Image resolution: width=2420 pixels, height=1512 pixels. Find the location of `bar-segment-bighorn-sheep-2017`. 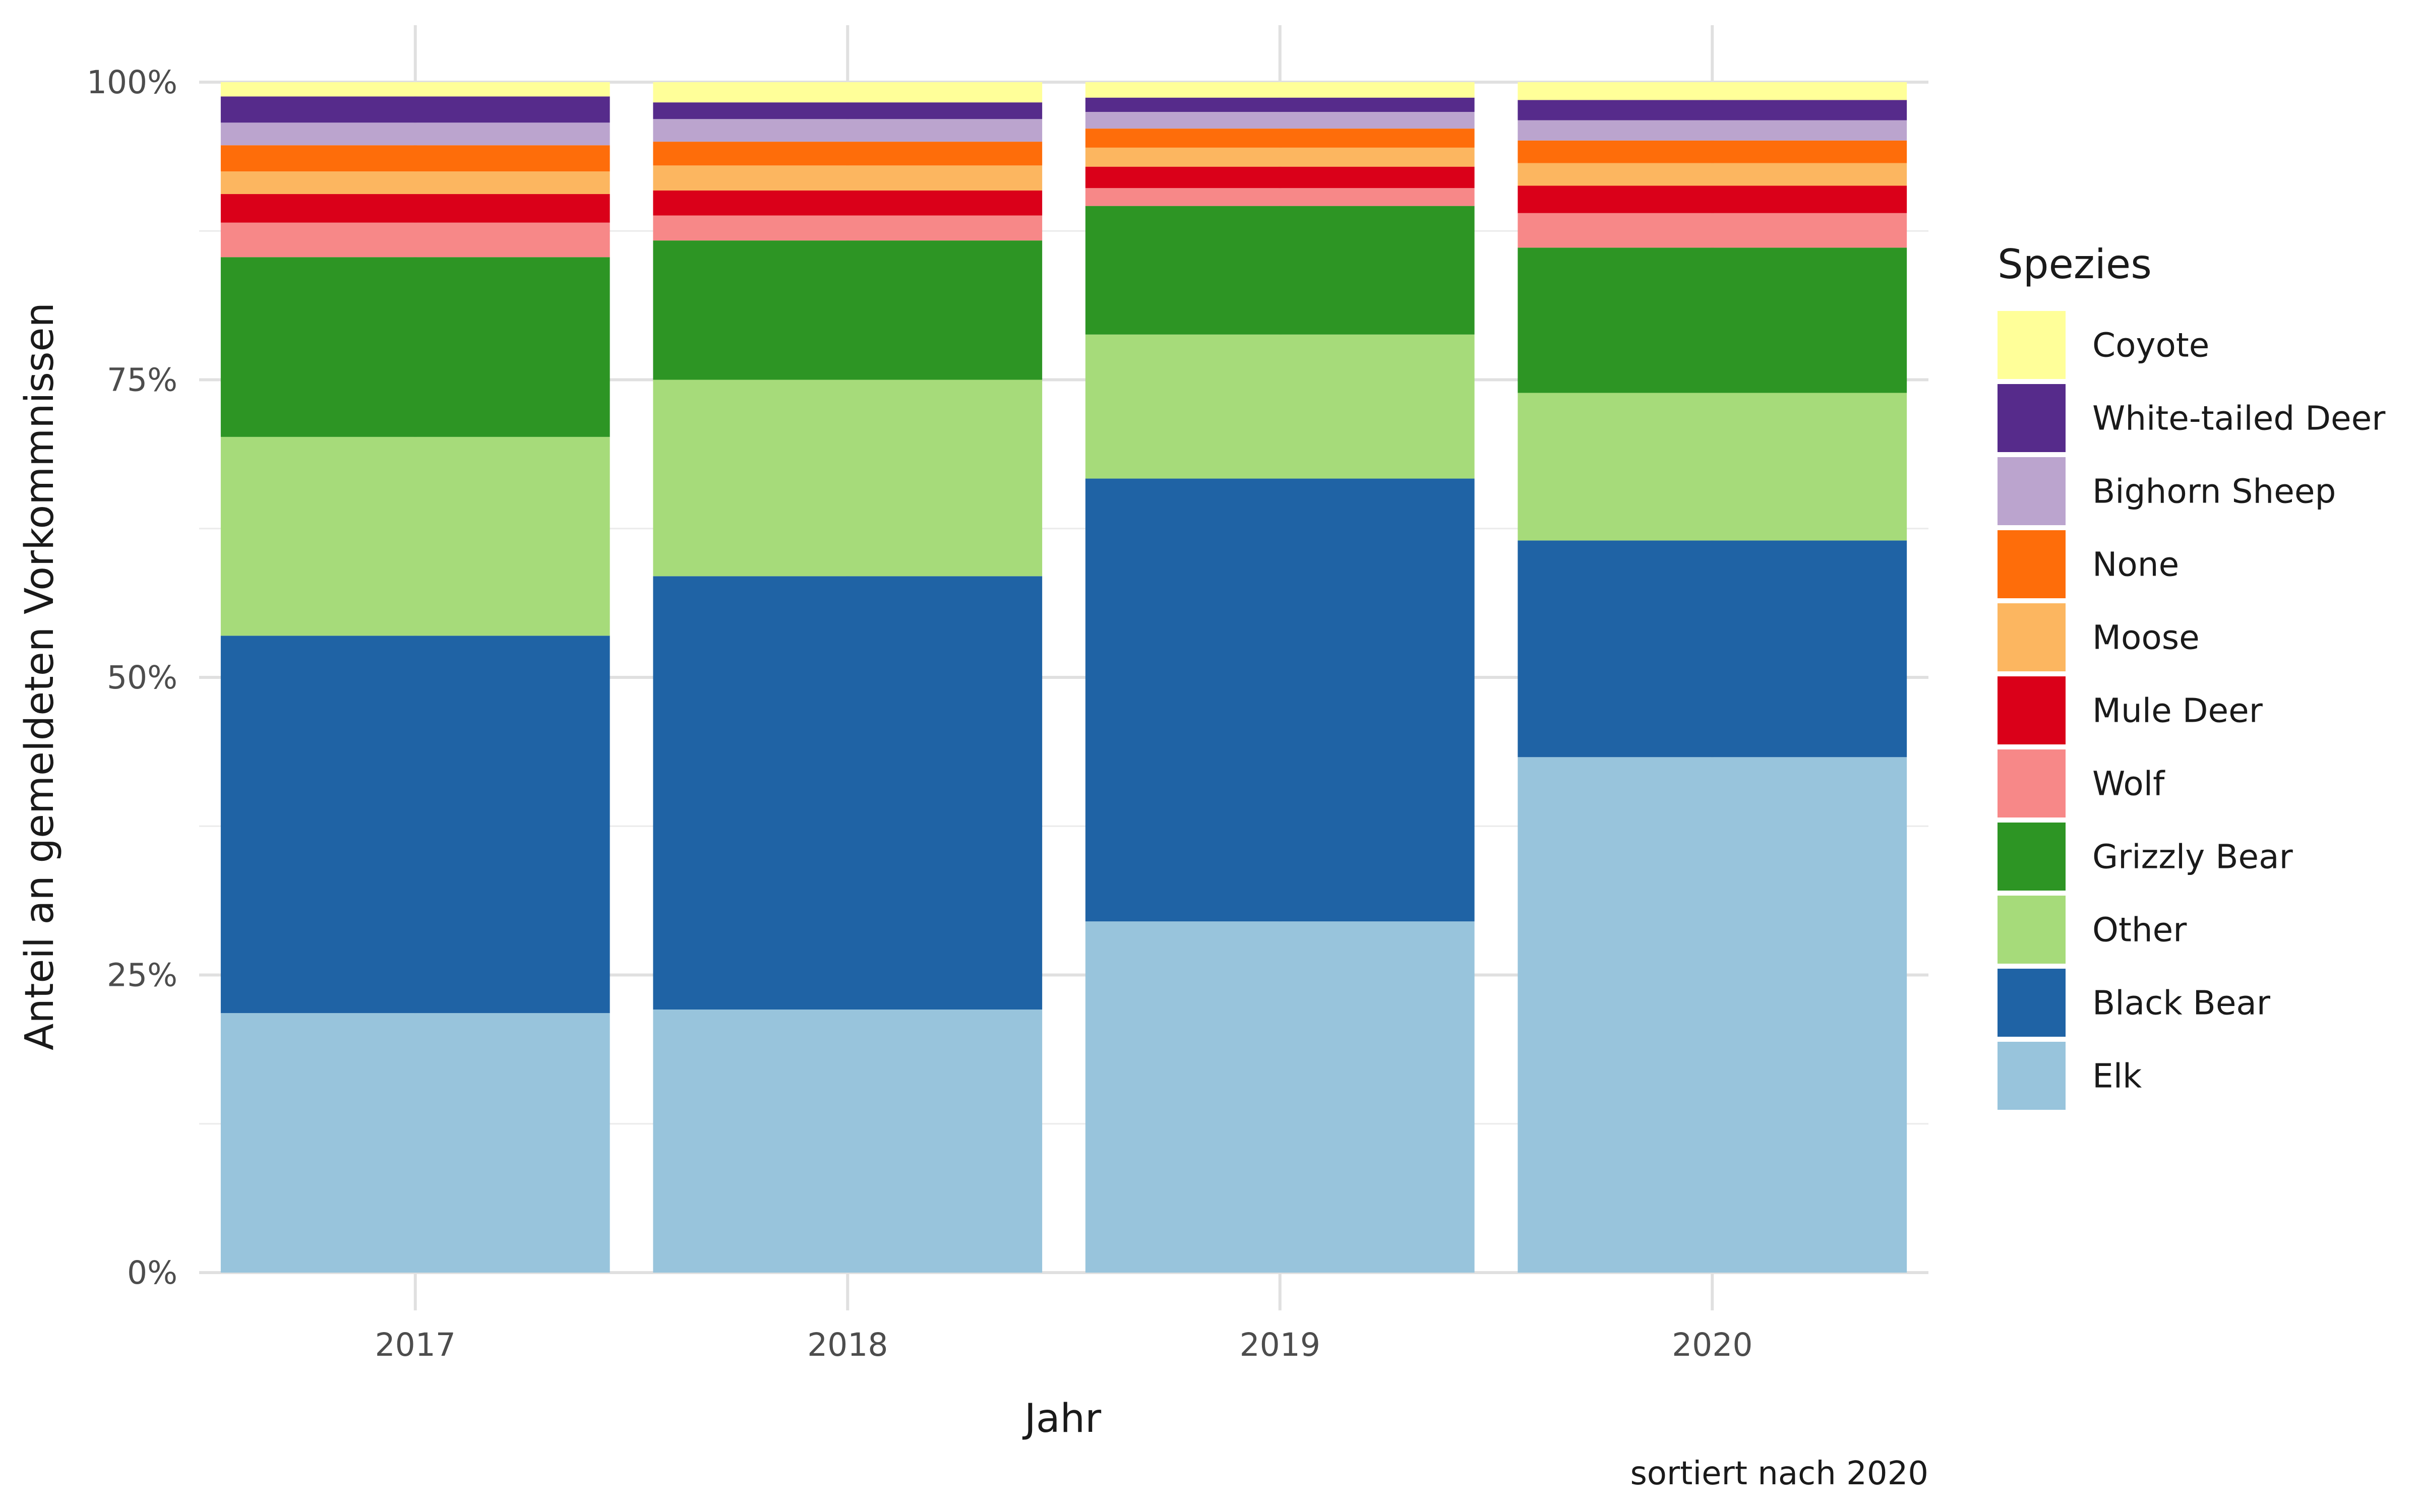

bar-segment-bighorn-sheep-2017 is located at coordinates (415, 134).